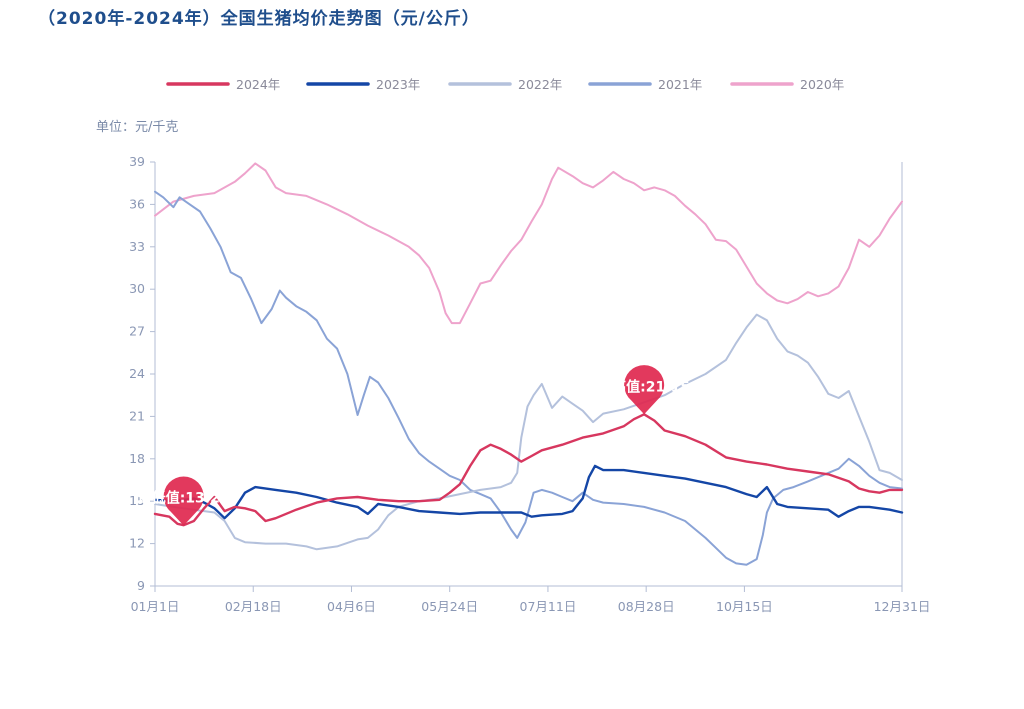 Image resolution: width=1024 pixels, height=709 pixels. I want to click on y-tick-label: 33, so click(137, 246).